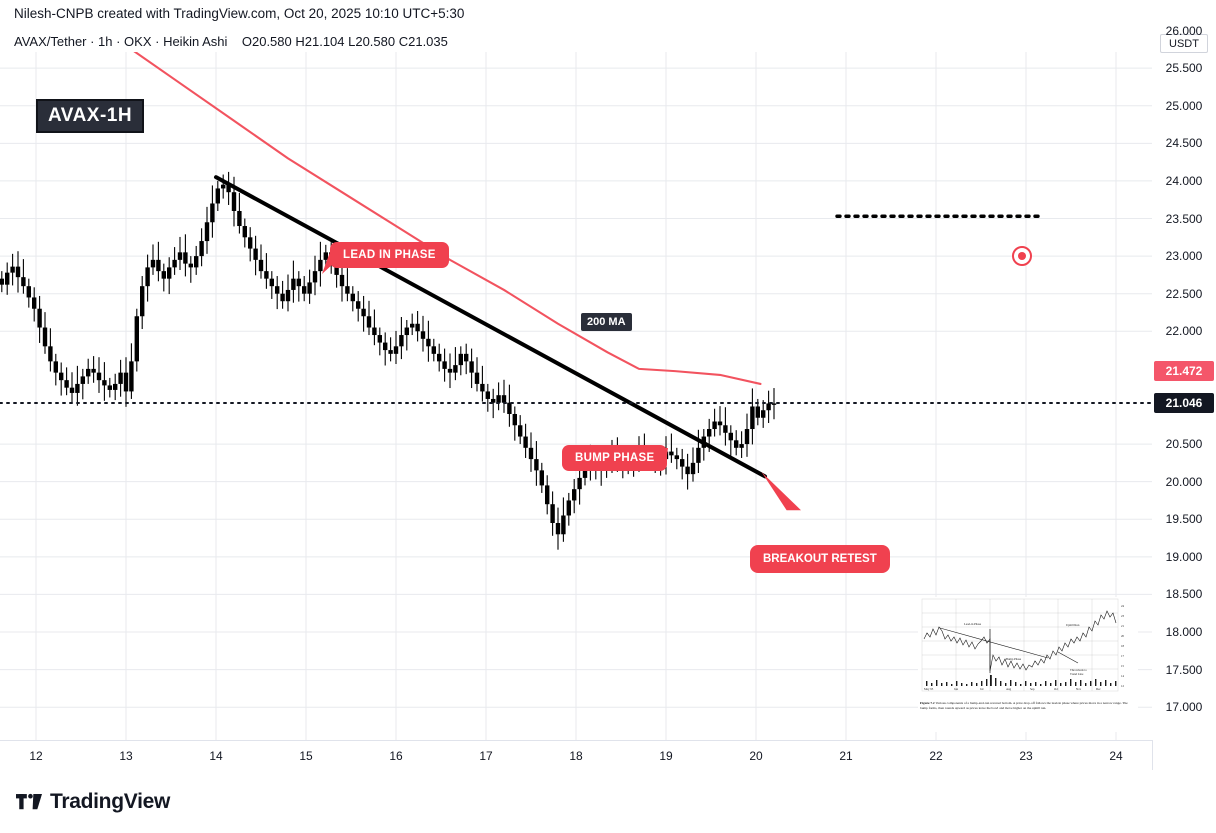 This screenshot has width=1216, height=833. I want to click on price-tick-14: 18.000, so click(1184, 632).